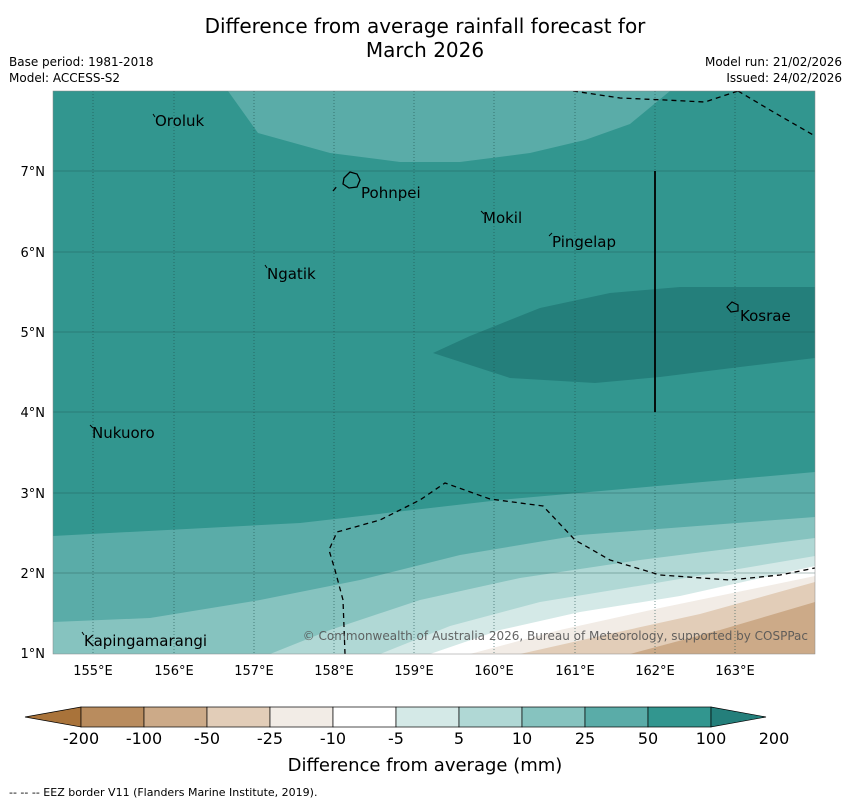 The width and height of the screenshot is (850, 804). What do you see at coordinates (711, 738) in the screenshot?
I see `colorbar-tick-label: 100` at bounding box center [711, 738].